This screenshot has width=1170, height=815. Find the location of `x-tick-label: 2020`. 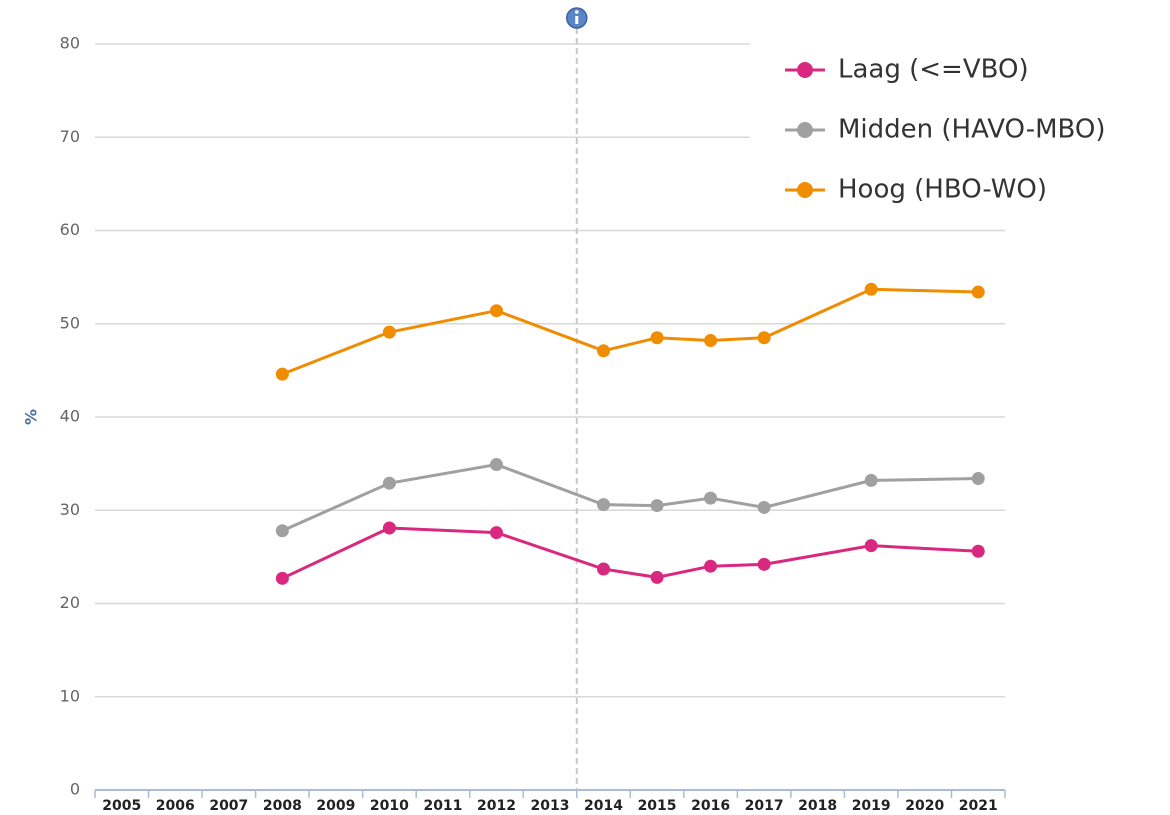

x-tick-label: 2020 is located at coordinates (924, 806).